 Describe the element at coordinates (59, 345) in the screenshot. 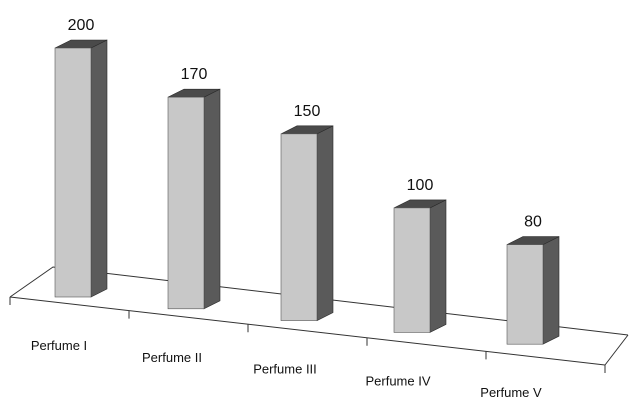

I see `category-label-perfume-i: Perfume I` at that location.